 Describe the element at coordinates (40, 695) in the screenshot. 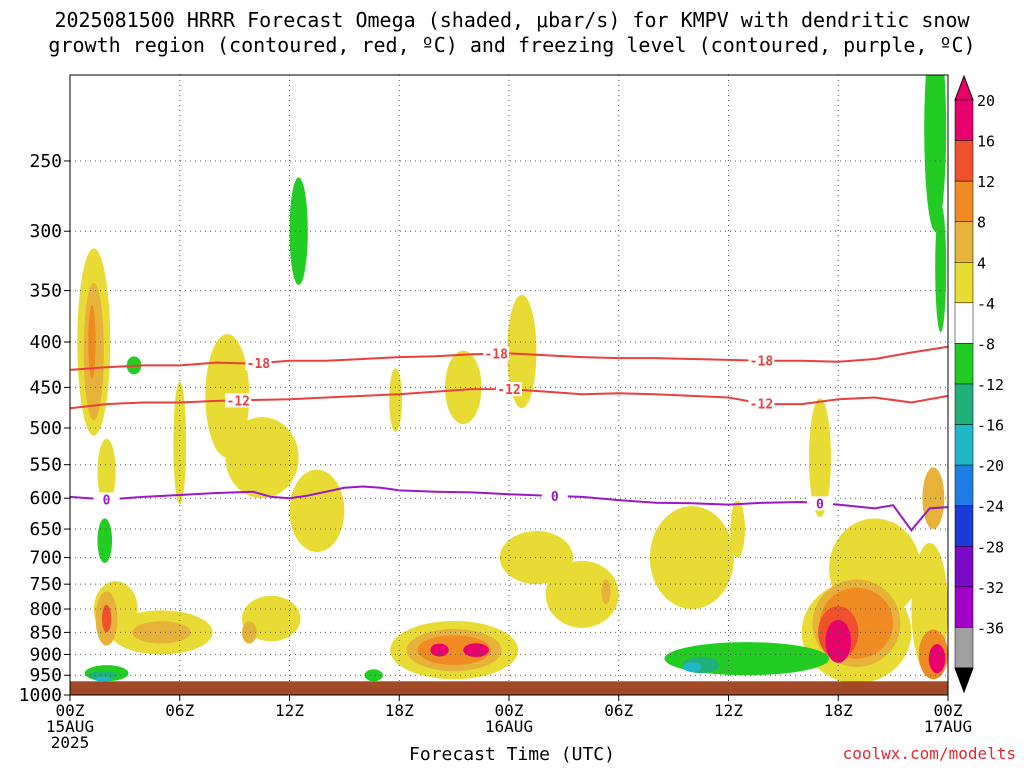

I see `y-tick-label: 1000` at that location.